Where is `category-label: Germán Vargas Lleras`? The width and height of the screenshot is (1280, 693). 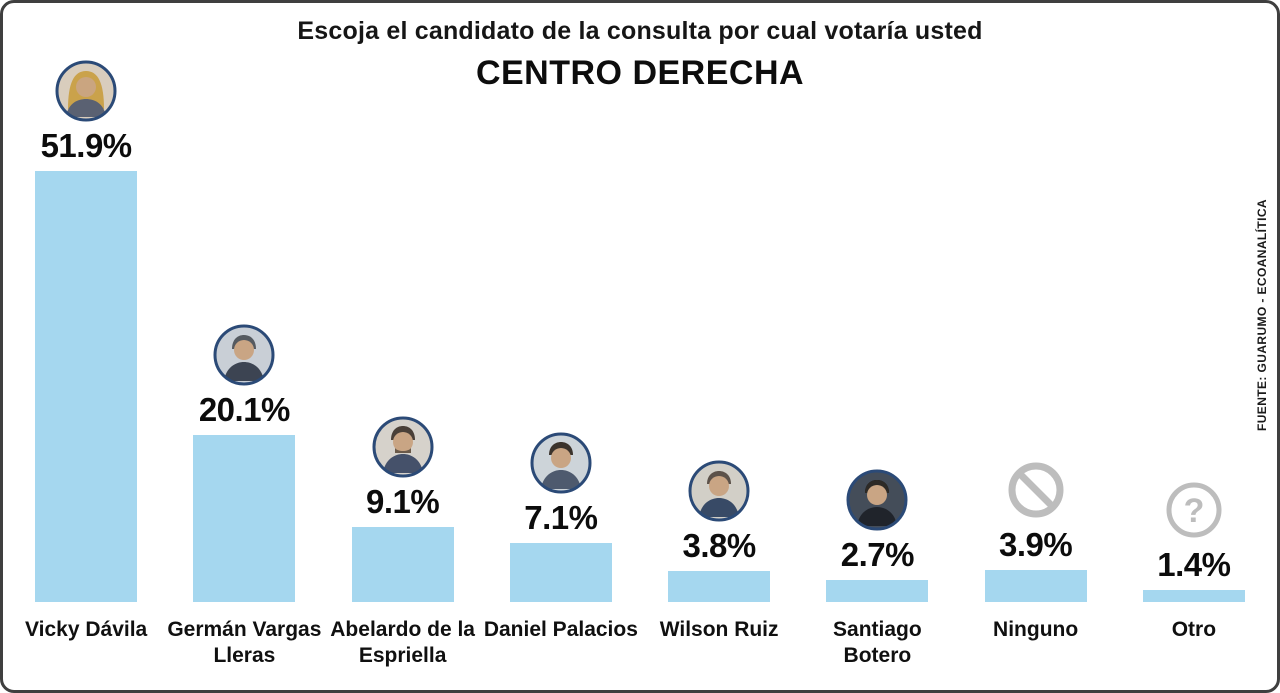 category-label: Germán Vargas Lleras is located at coordinates (244, 643).